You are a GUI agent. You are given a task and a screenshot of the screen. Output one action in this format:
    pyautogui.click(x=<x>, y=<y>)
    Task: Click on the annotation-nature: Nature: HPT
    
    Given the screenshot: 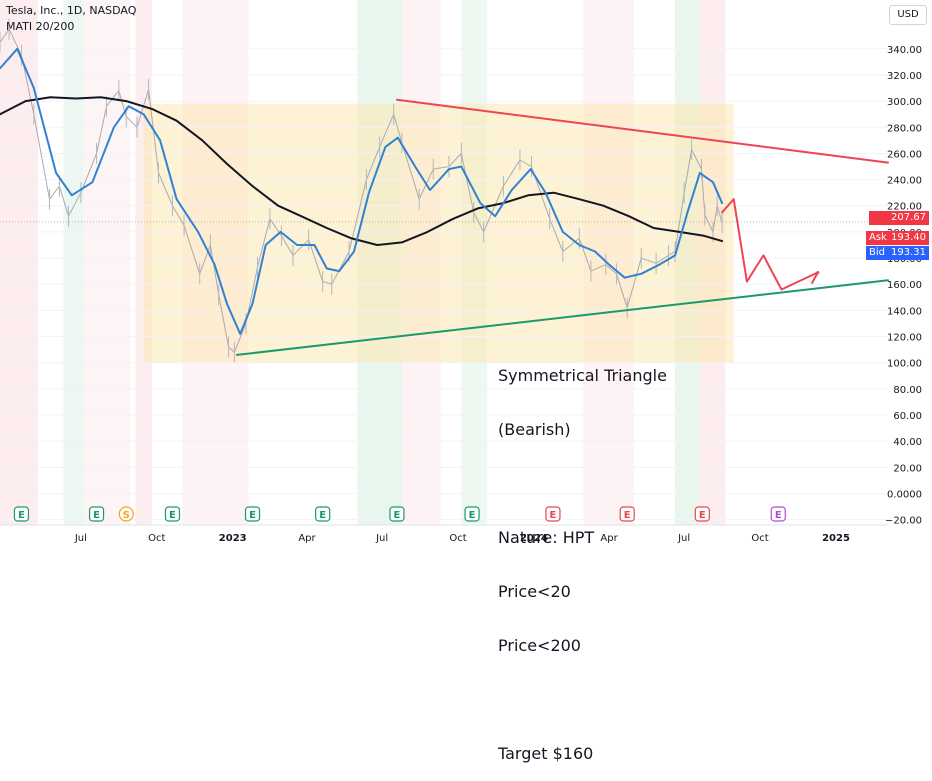 What is the action you would take?
    pyautogui.click(x=546, y=537)
    